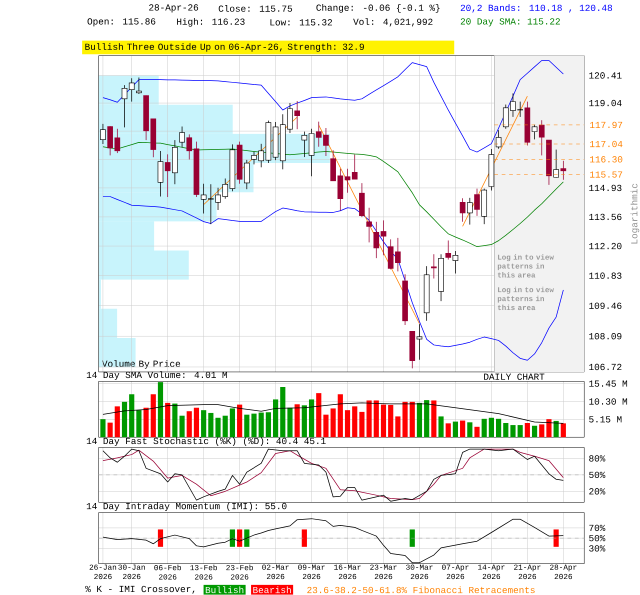  I want to click on text: Vol: 4,021,992, so click(392, 22).